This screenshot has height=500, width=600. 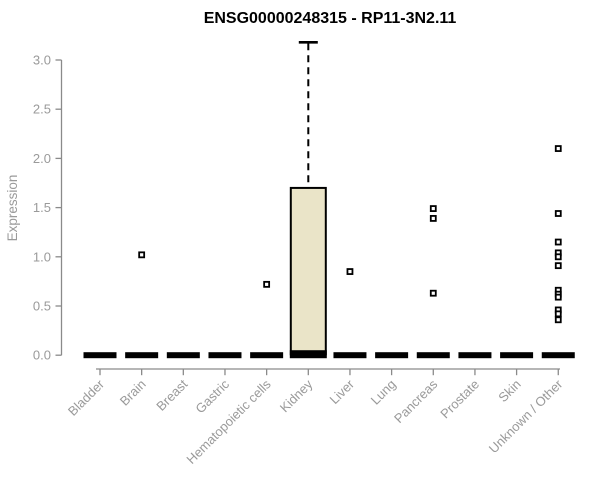 I want to click on y-tick-label: 2.5, so click(x=42, y=109).